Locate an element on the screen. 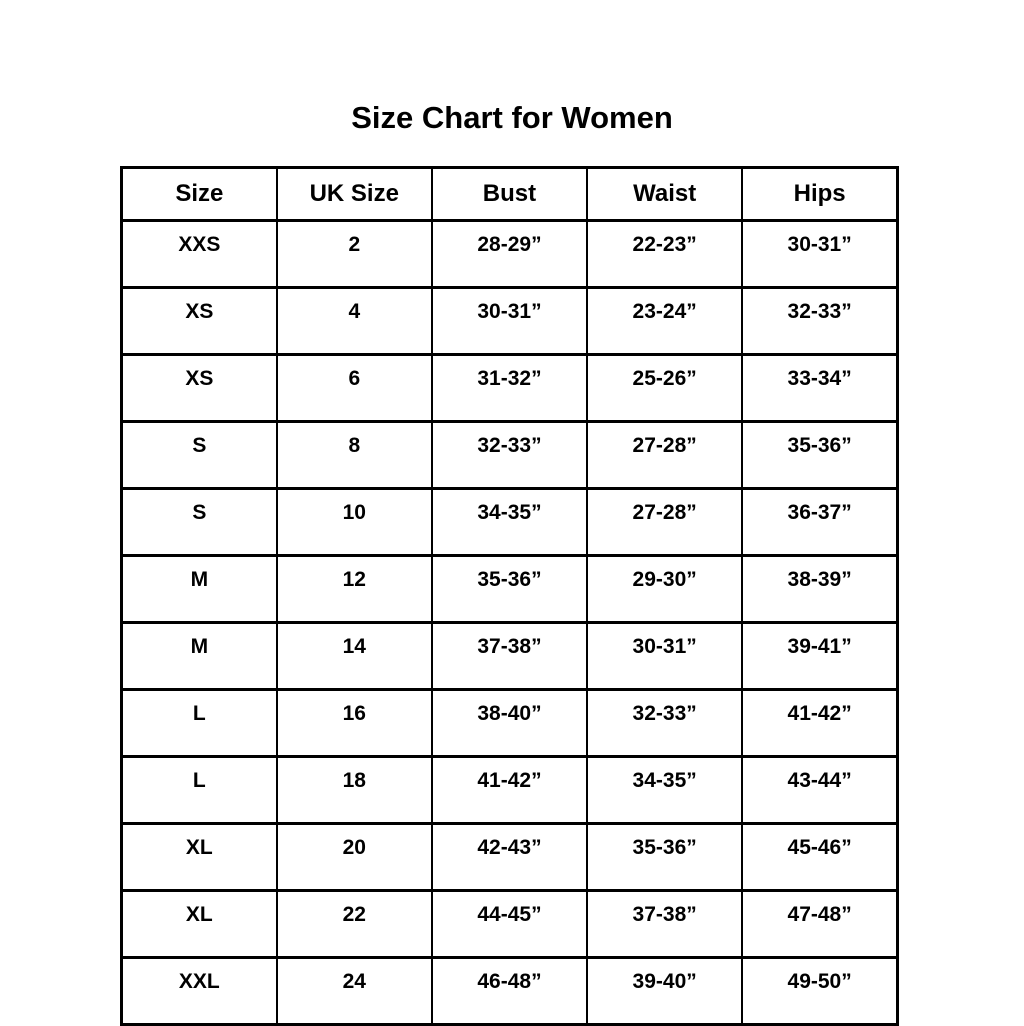  table-cell: 22 is located at coordinates (354, 924).